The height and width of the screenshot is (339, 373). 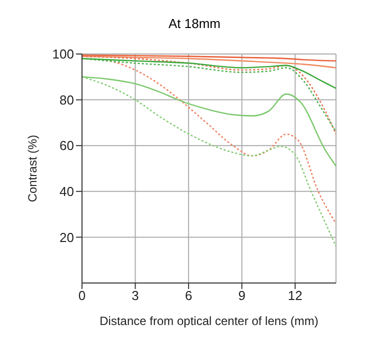 What do you see at coordinates (67, 146) in the screenshot?
I see `y-tick-label: 60` at bounding box center [67, 146].